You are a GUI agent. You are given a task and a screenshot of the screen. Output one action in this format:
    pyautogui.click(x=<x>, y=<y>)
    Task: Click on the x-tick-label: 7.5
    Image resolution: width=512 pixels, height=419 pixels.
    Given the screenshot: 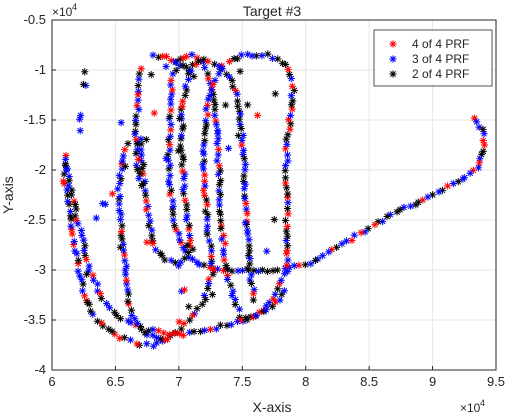 What is the action you would take?
    pyautogui.click(x=242, y=381)
    